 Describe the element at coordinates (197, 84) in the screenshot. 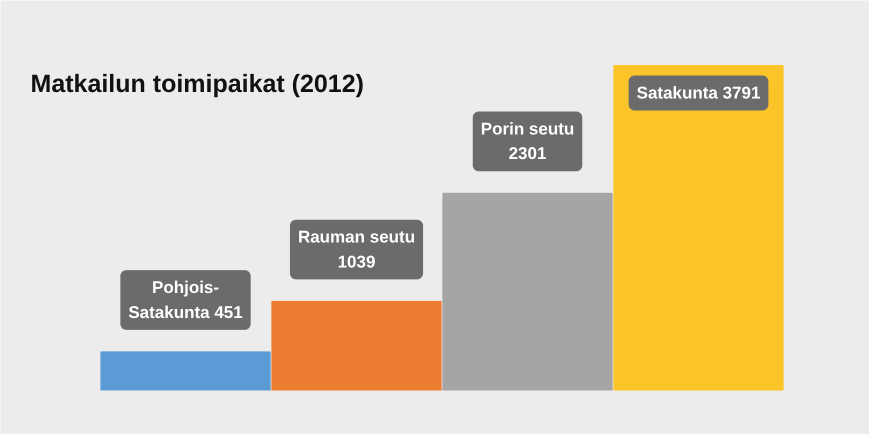

I see `chart-title: Matkailun toimipaikat (2012)` at that location.